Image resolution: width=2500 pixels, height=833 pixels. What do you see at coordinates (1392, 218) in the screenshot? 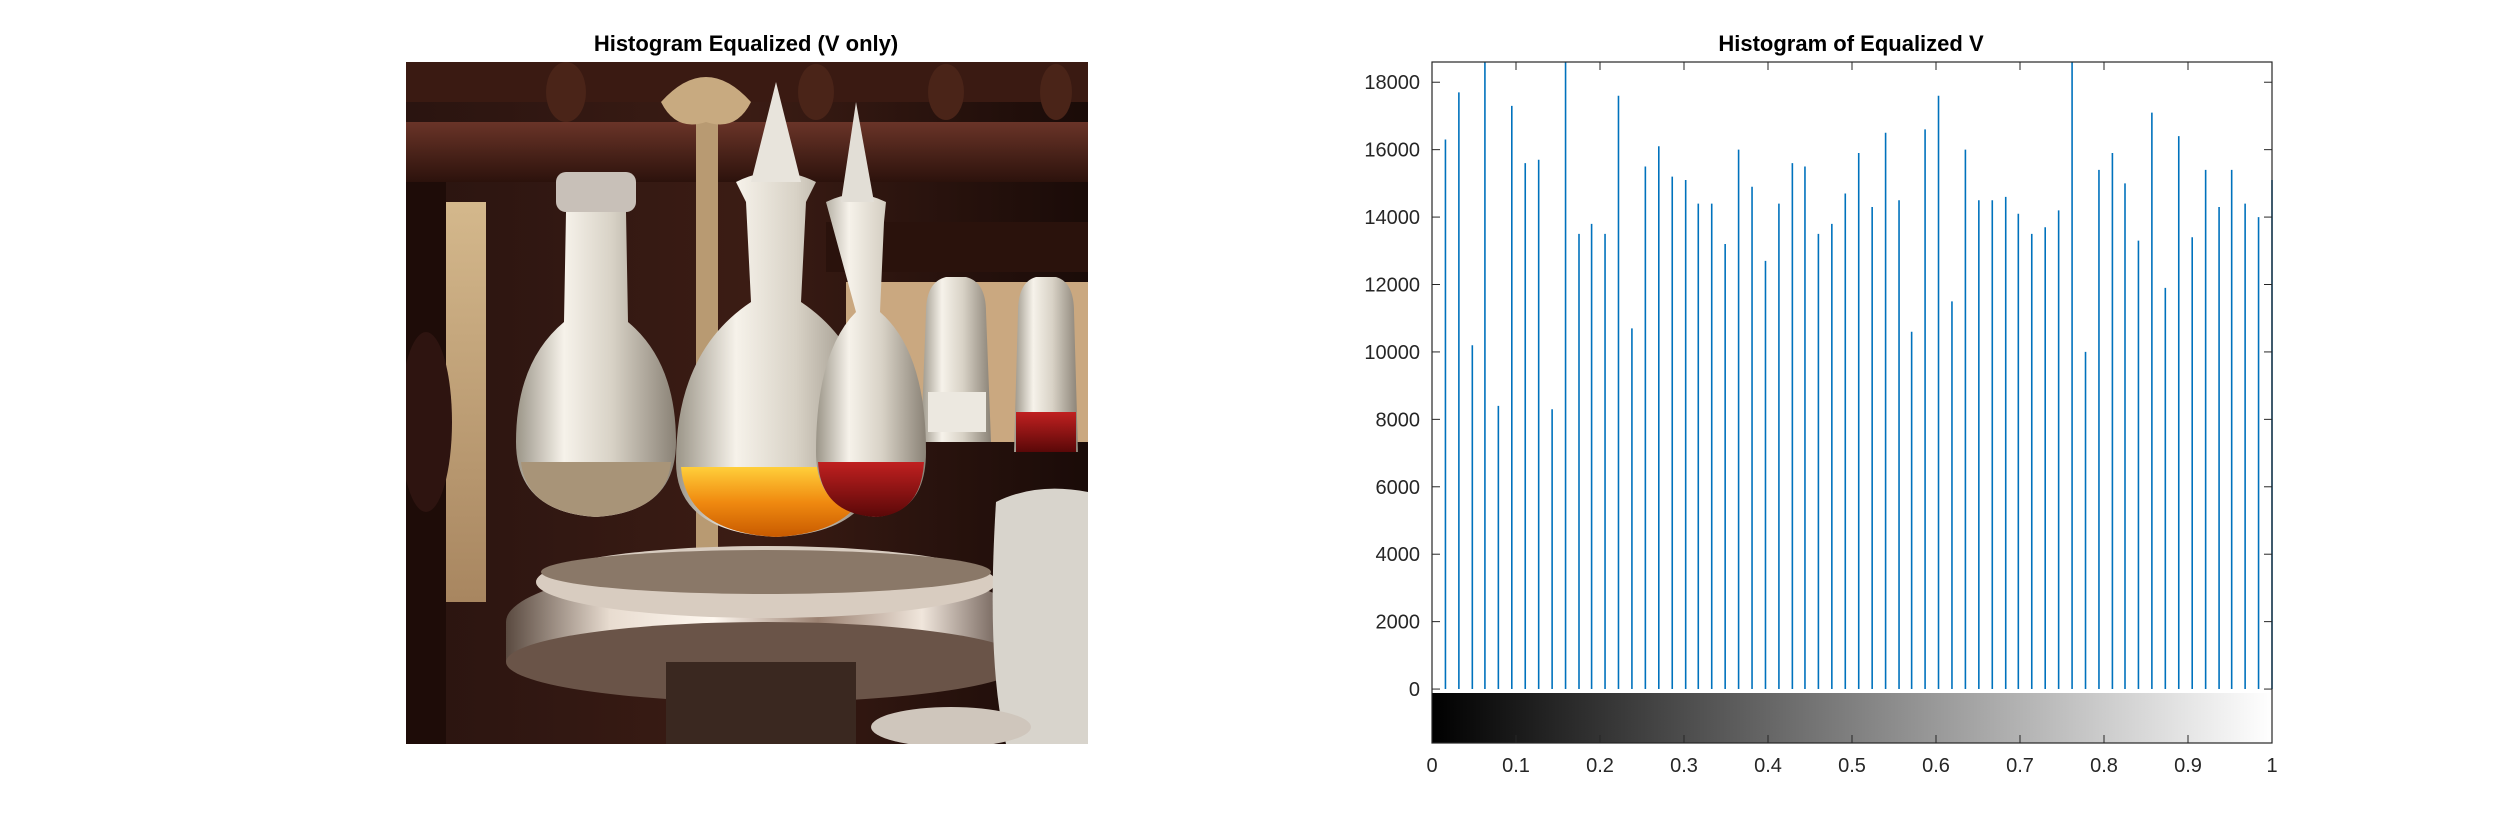
I see `y-tick-label: 14000` at bounding box center [1392, 218].